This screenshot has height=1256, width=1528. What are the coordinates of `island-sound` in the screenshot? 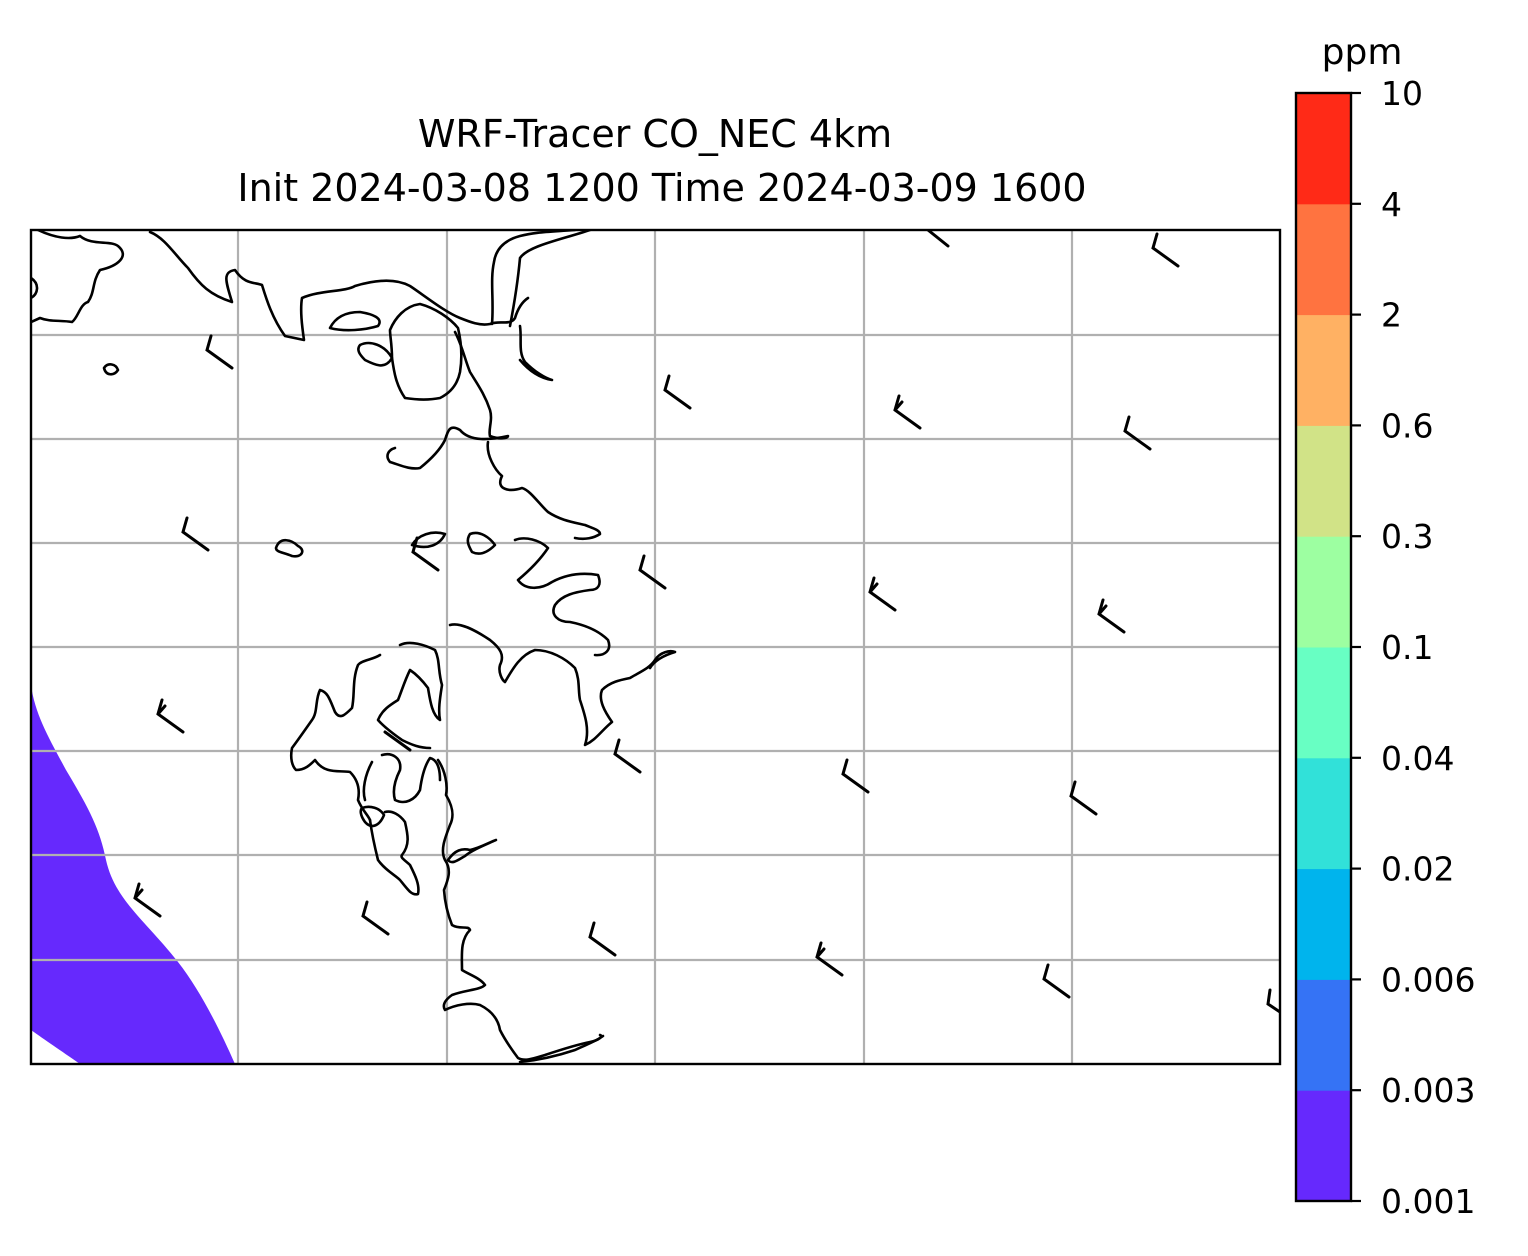 It's located at (354, 321).